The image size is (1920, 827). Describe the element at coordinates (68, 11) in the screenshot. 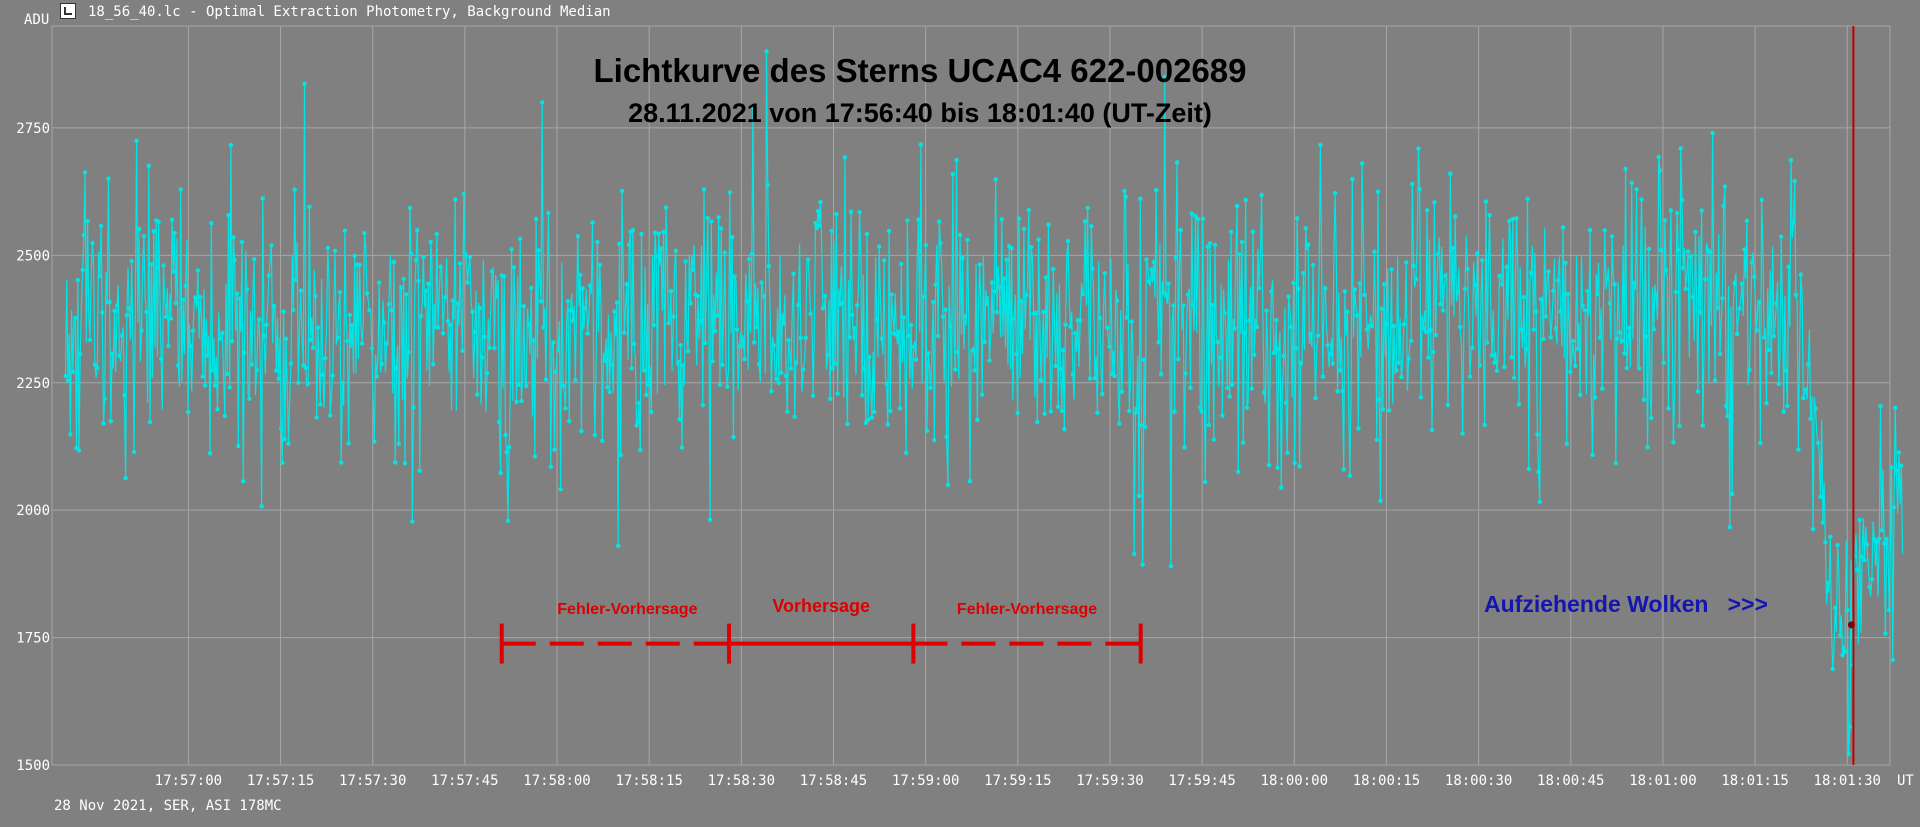

I see `app-icon` at that location.